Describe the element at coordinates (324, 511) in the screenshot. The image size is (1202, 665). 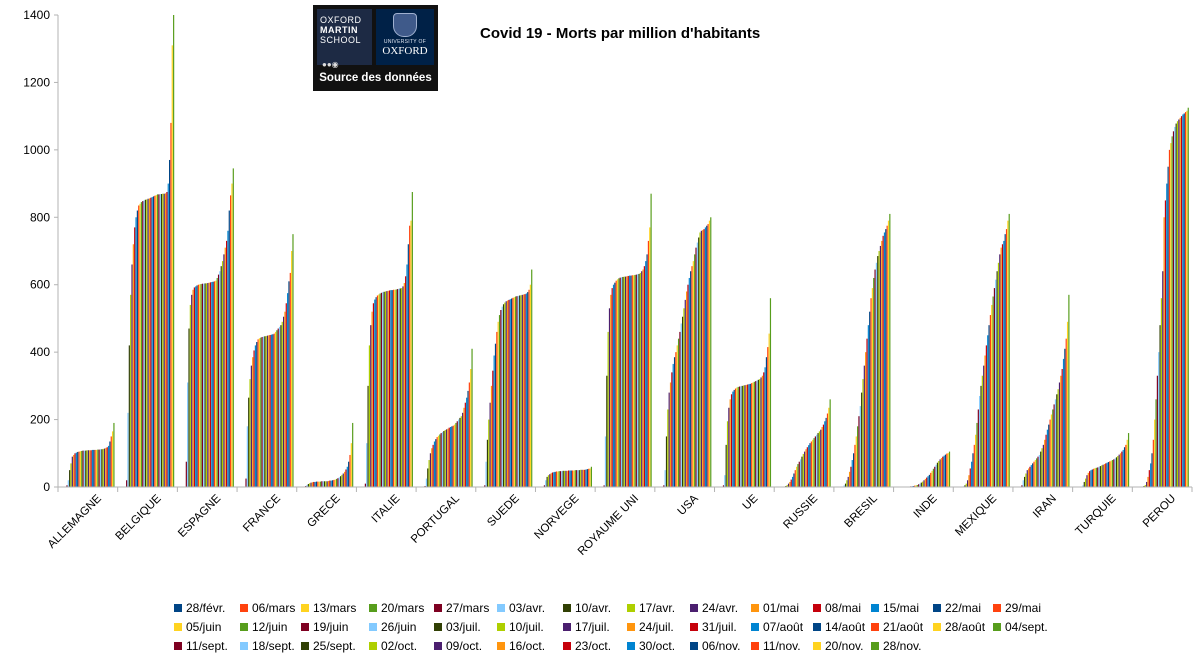
I see `x-tick-label: GRECE` at that location.